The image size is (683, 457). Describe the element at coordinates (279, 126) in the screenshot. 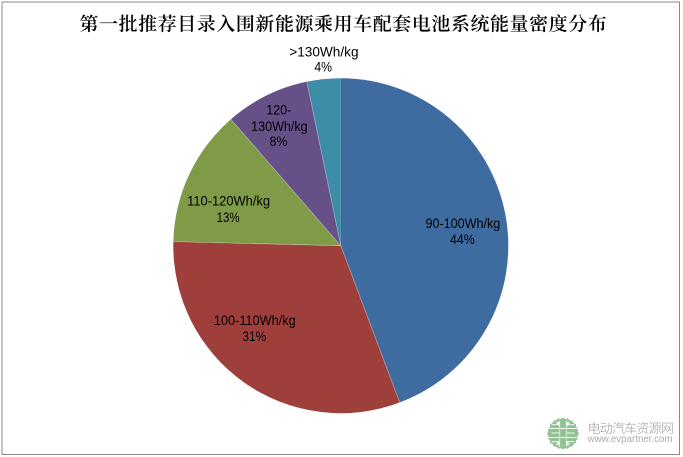

I see `svg-text: 130Wh/kg` at that location.